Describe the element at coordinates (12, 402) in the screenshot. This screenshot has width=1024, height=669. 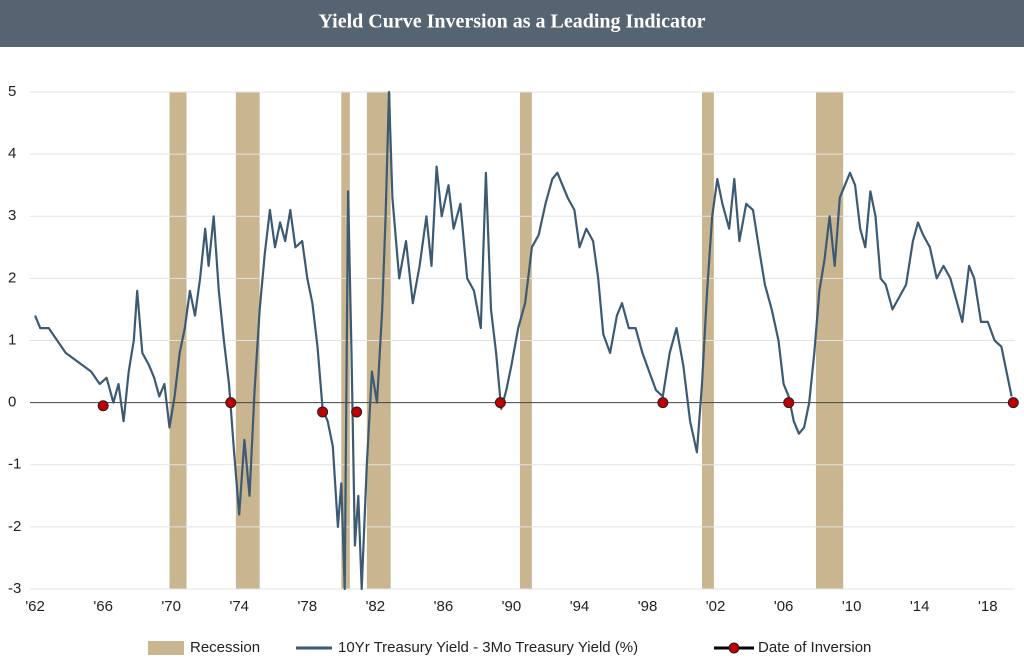
I see `y-tick-label: 0` at that location.